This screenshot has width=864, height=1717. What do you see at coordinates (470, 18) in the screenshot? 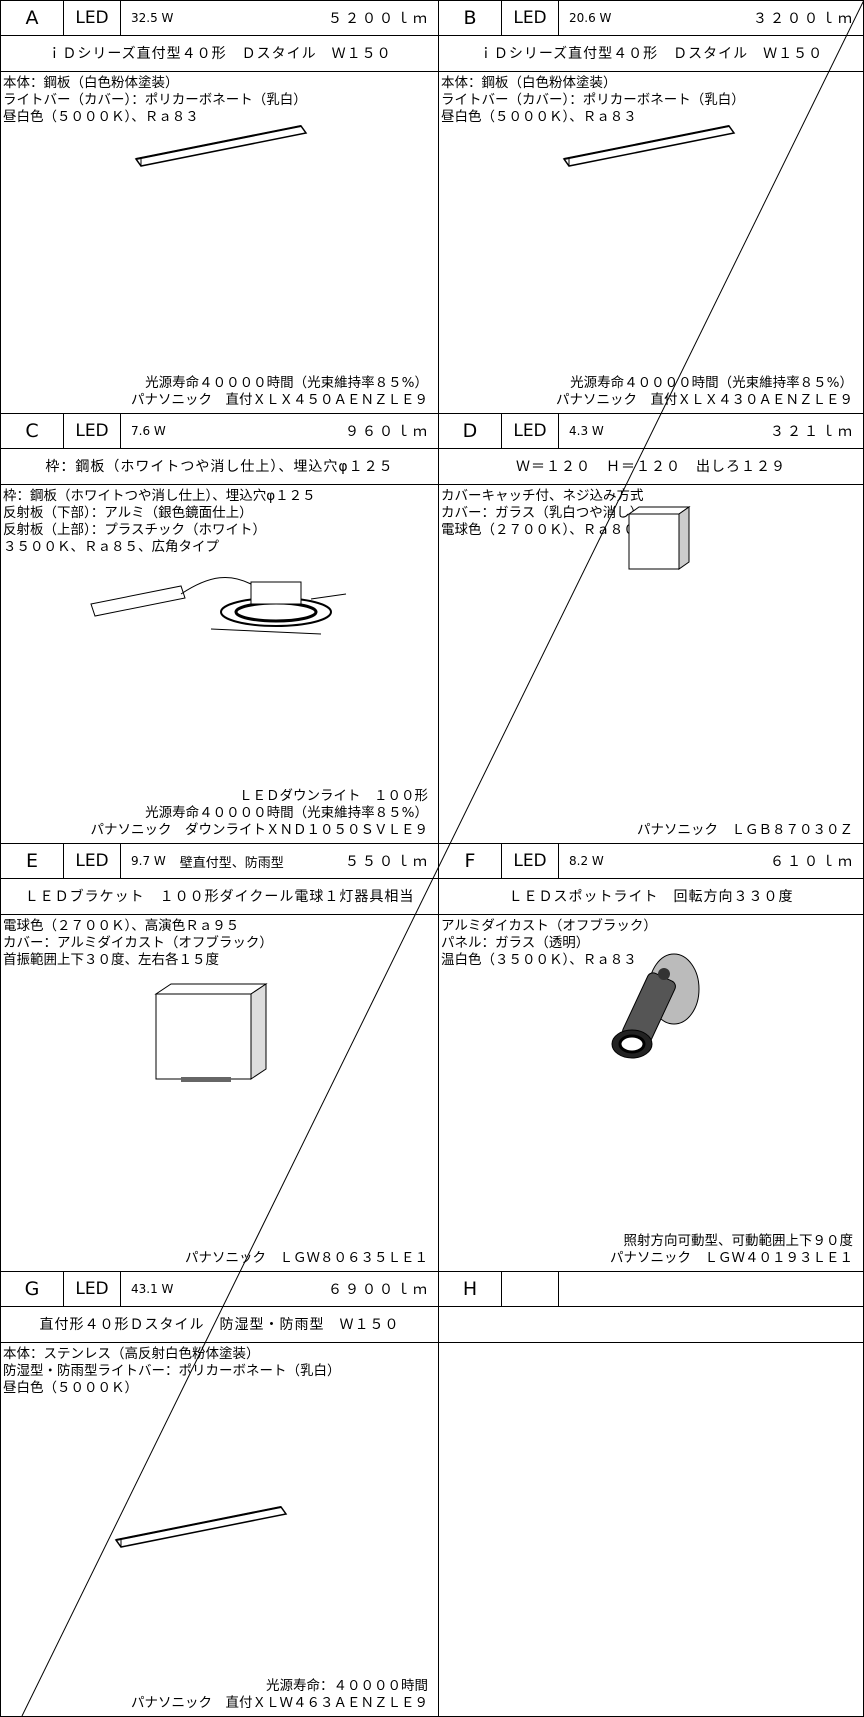
I see `cell-letter: B` at bounding box center [470, 18].